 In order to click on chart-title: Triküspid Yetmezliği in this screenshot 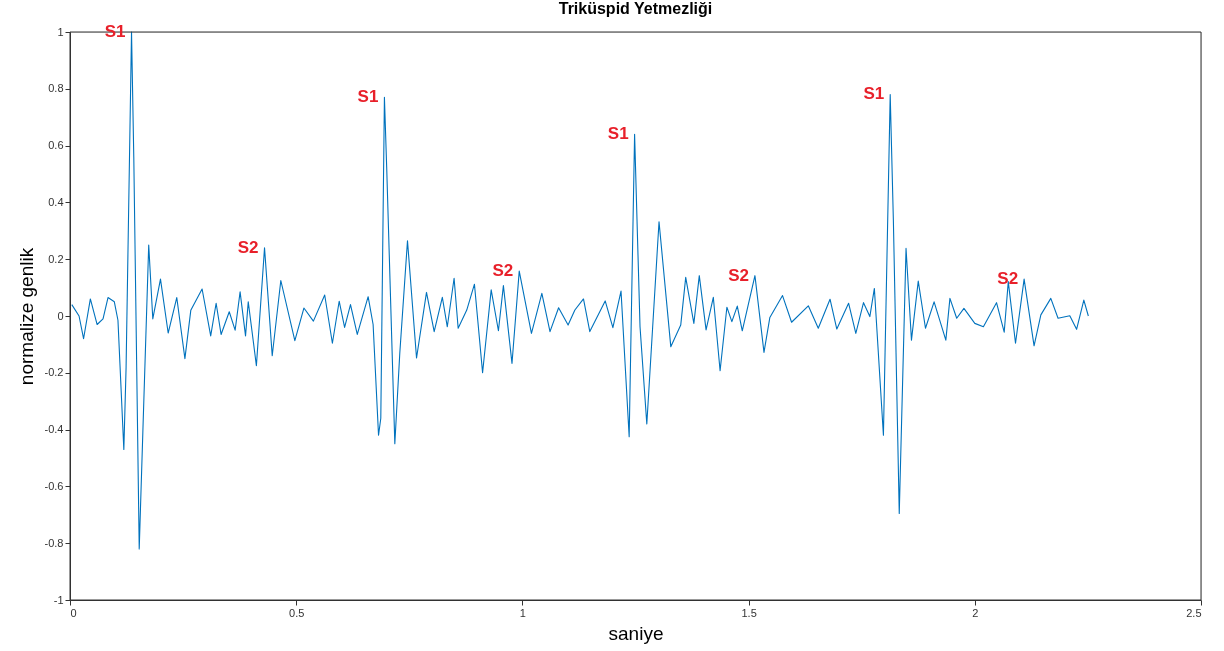, I will do `click(635, 8)`.